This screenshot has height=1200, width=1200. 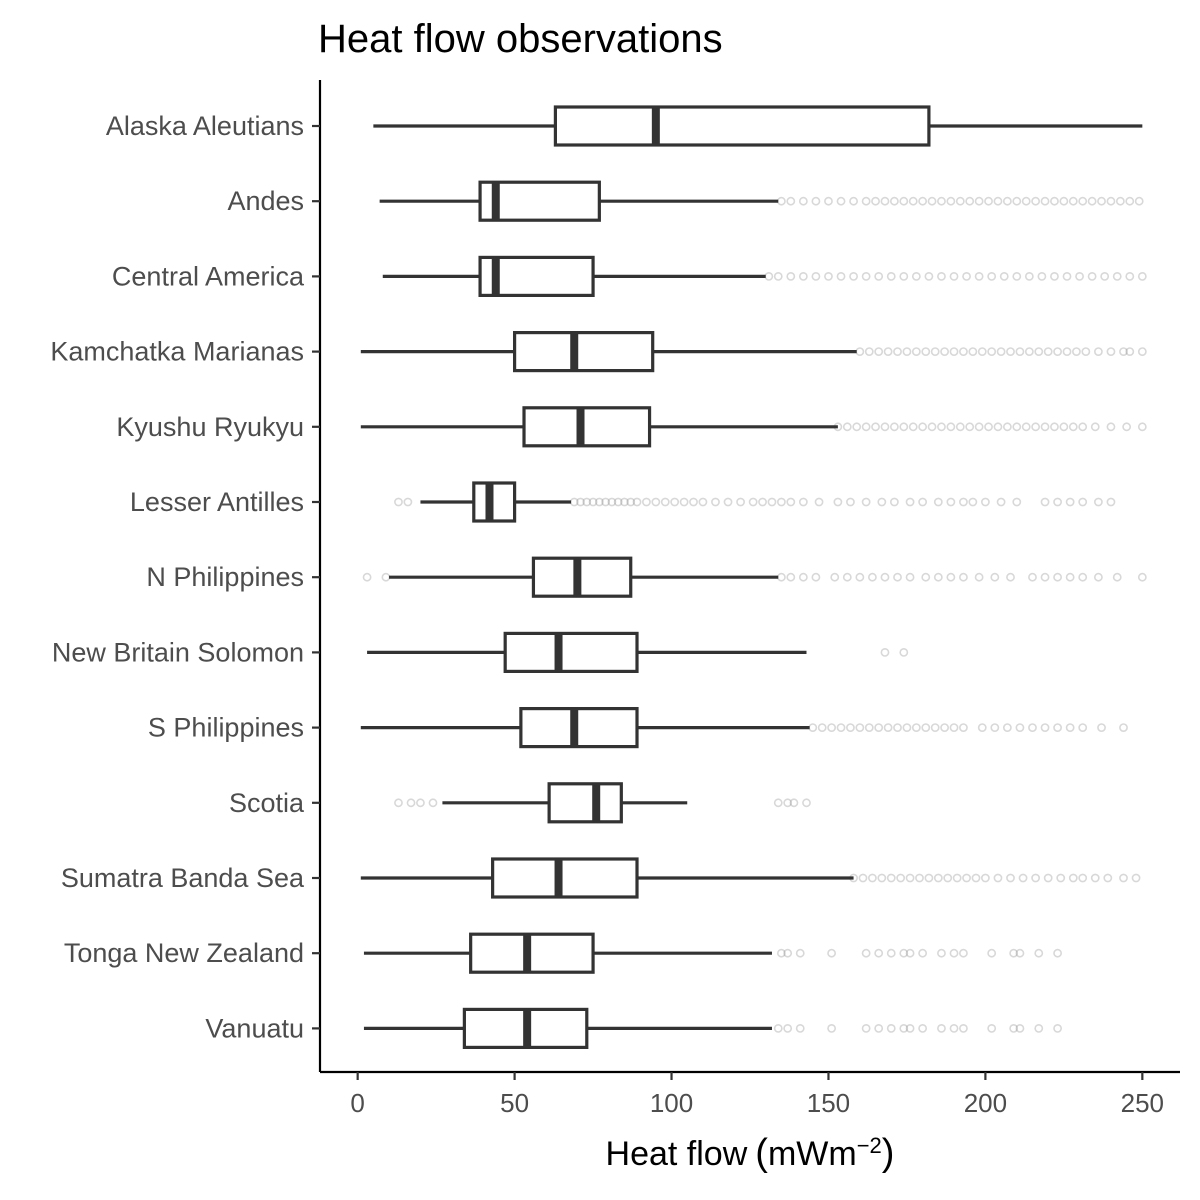 What do you see at coordinates (177, 352) in the screenshot?
I see `y-tick-label: Kamchatka Marianas` at bounding box center [177, 352].